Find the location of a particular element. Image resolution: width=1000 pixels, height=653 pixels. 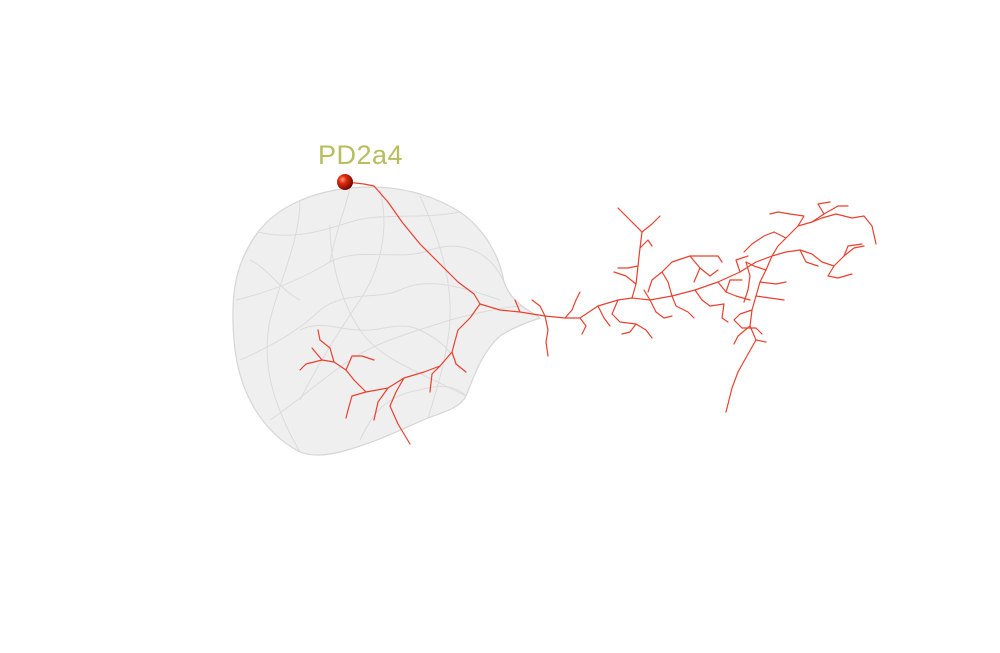

neuropil-mesh is located at coordinates (387, 321).